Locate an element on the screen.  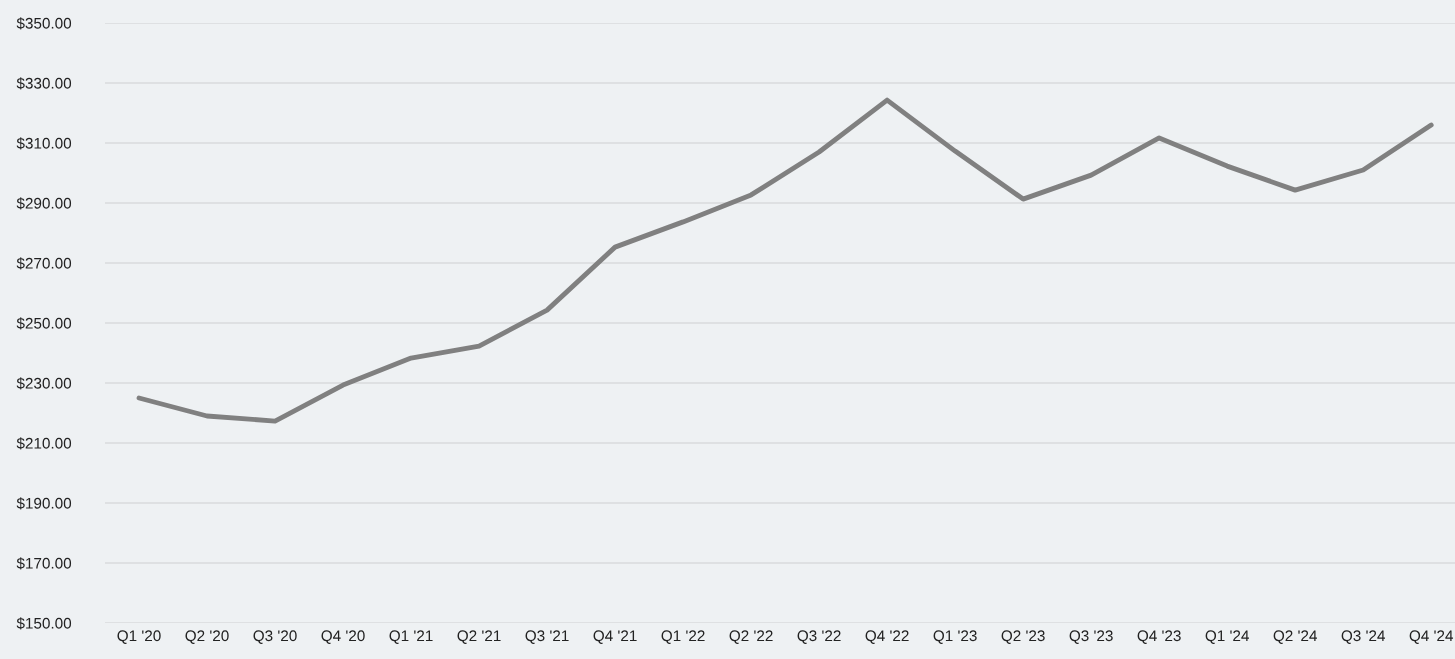
y-tick-label: $250.00 is located at coordinates (44, 323).